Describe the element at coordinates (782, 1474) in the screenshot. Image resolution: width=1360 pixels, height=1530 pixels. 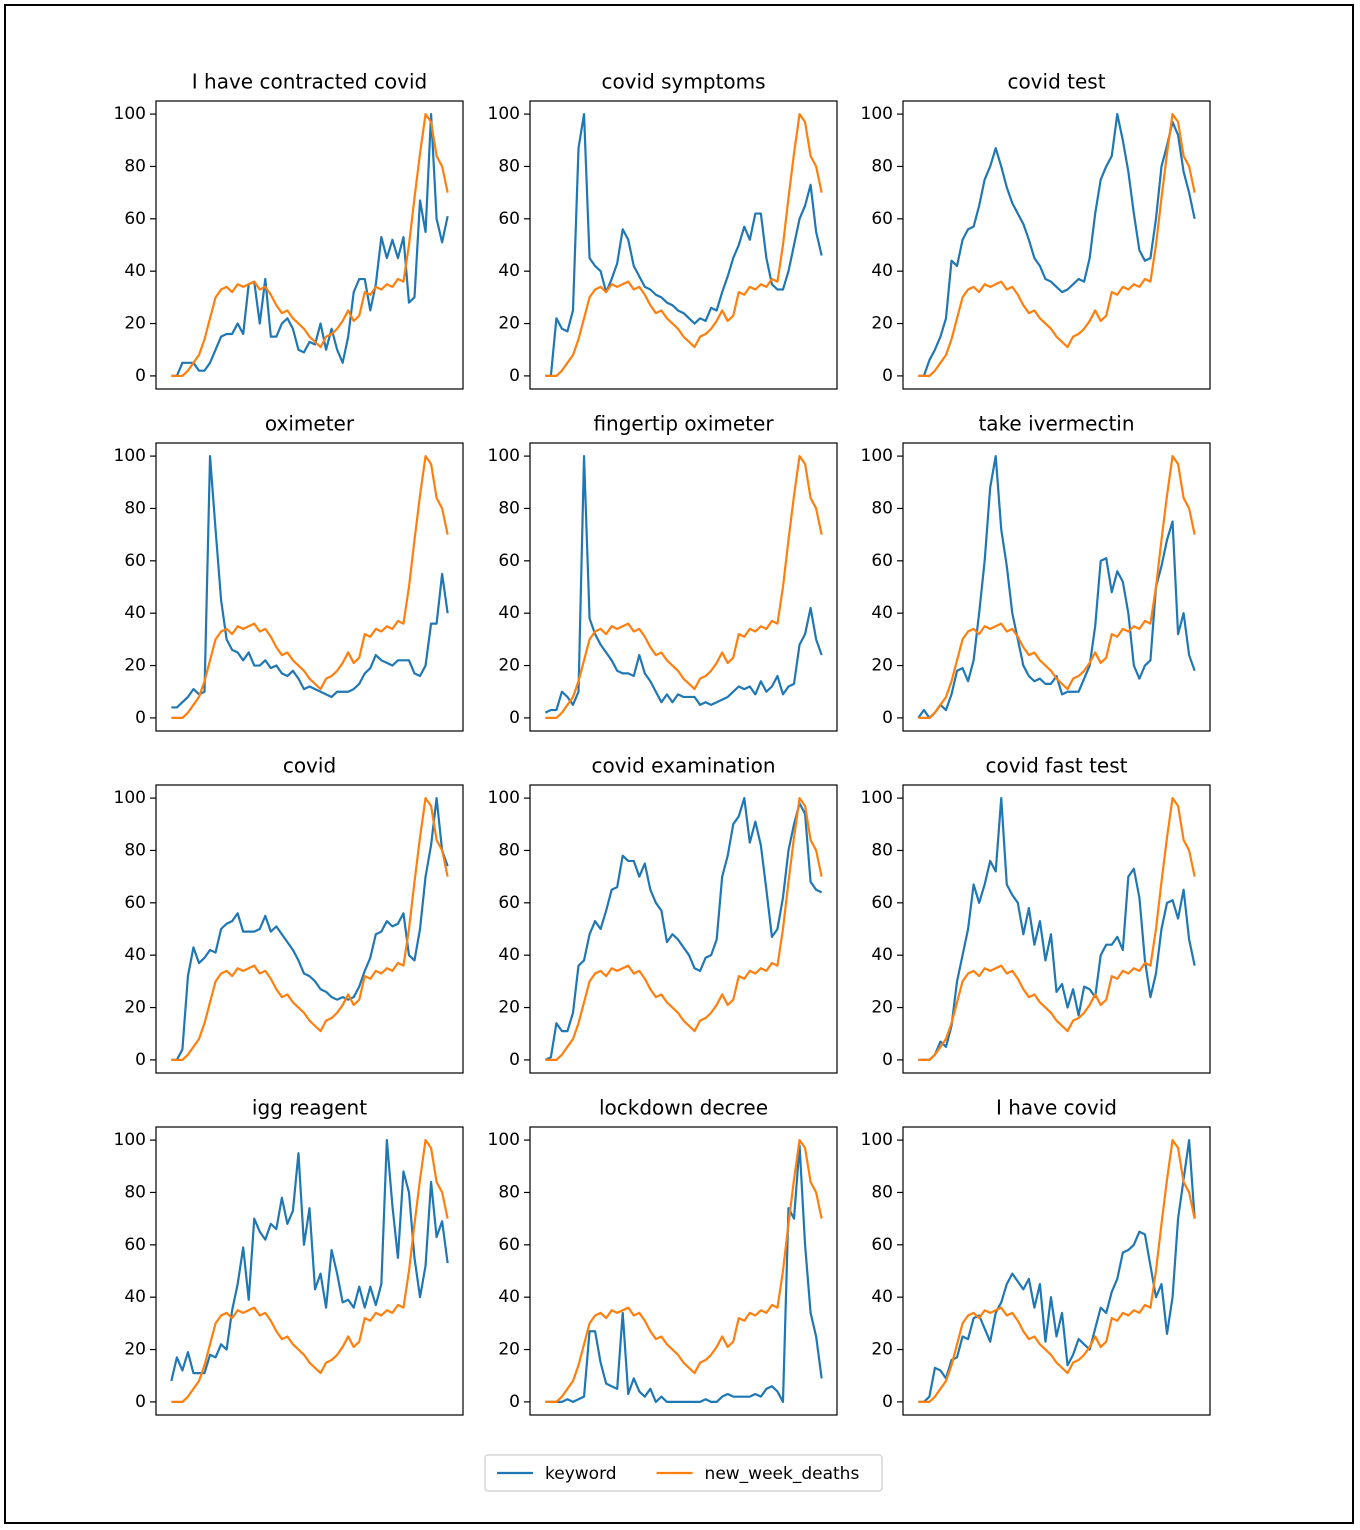
I see `legend-label: new_week_deaths` at that location.